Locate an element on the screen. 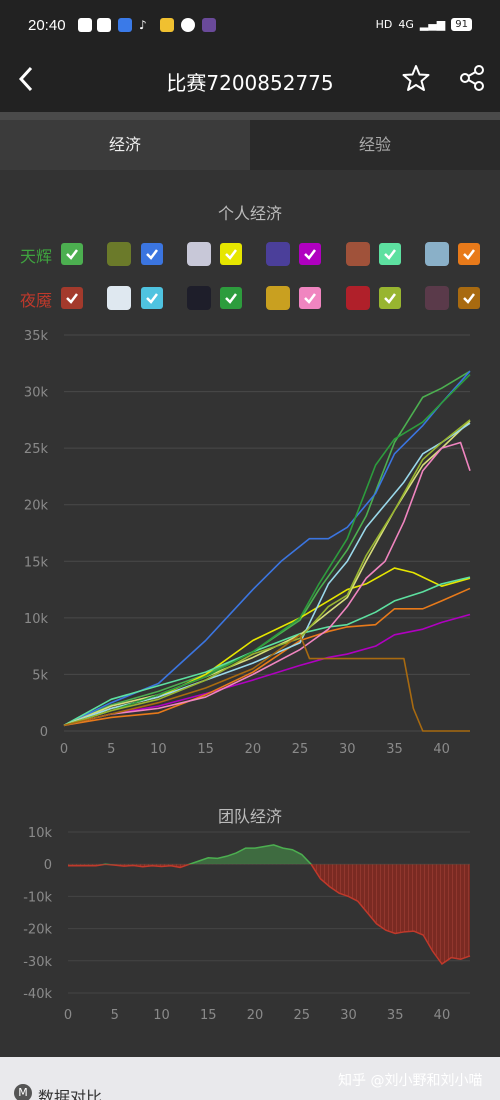  y-tick-label: -10k is located at coordinates (37, 897).